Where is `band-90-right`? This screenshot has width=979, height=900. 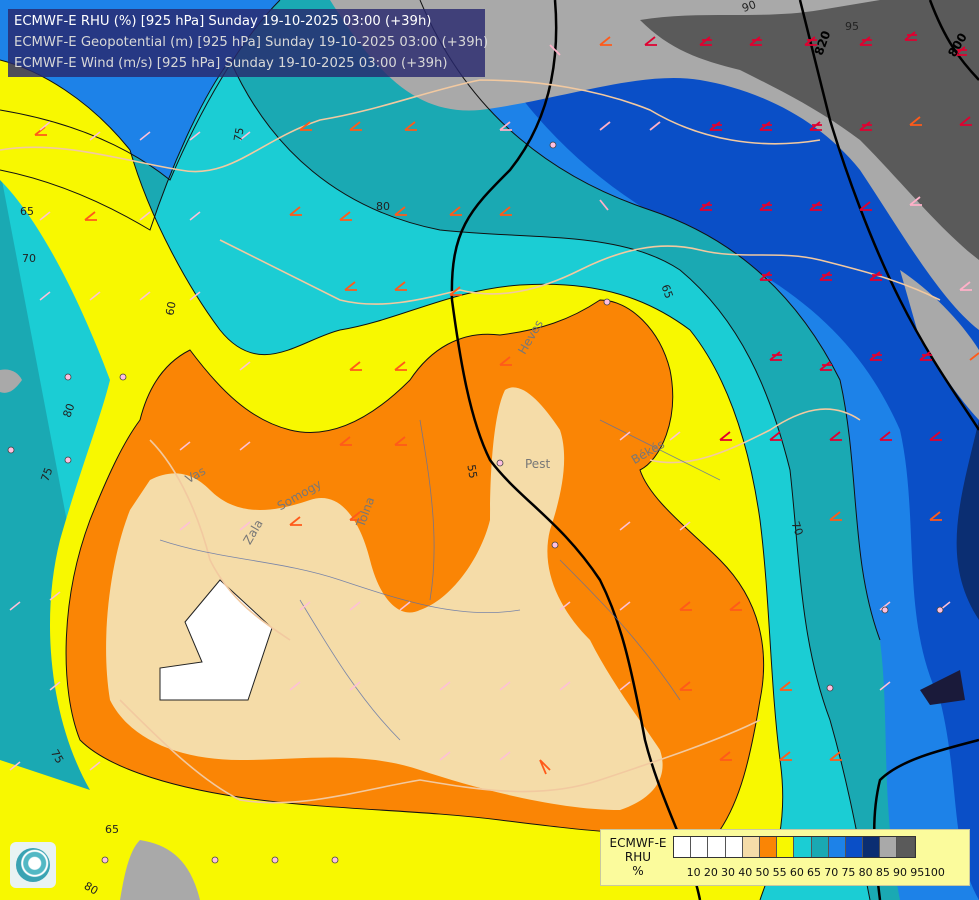
band-90-right is located at coordinates (939, 345).